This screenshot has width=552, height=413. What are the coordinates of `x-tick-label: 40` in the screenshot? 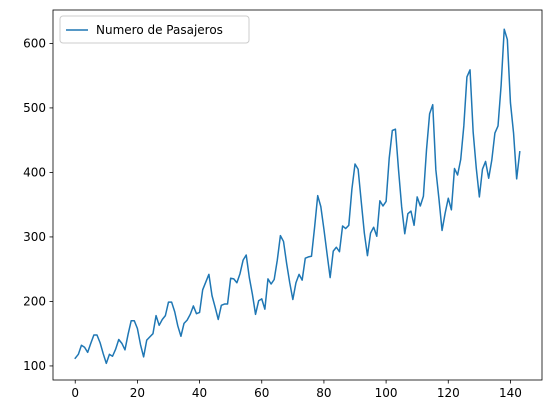 It's located at (199, 393).